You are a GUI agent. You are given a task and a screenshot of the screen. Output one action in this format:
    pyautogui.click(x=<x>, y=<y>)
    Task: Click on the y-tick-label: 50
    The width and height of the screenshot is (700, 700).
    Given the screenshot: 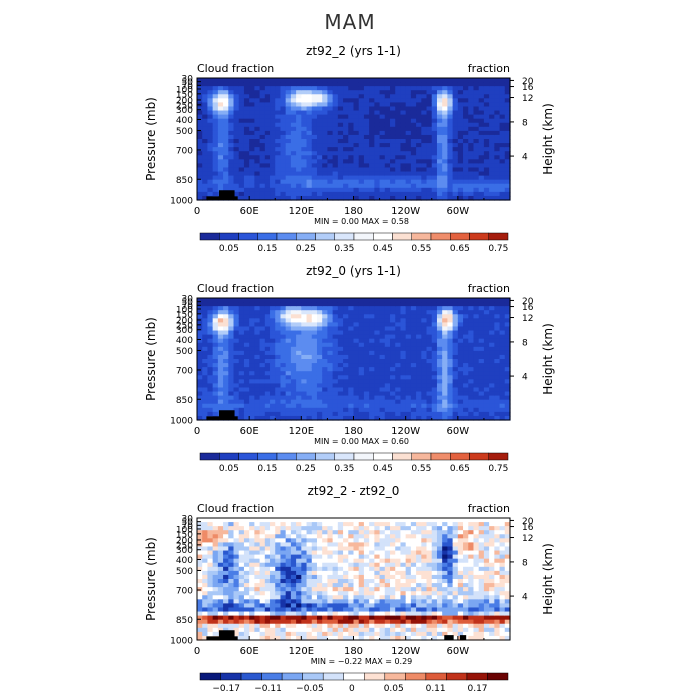 What is the action you would take?
    pyautogui.click(x=188, y=83)
    